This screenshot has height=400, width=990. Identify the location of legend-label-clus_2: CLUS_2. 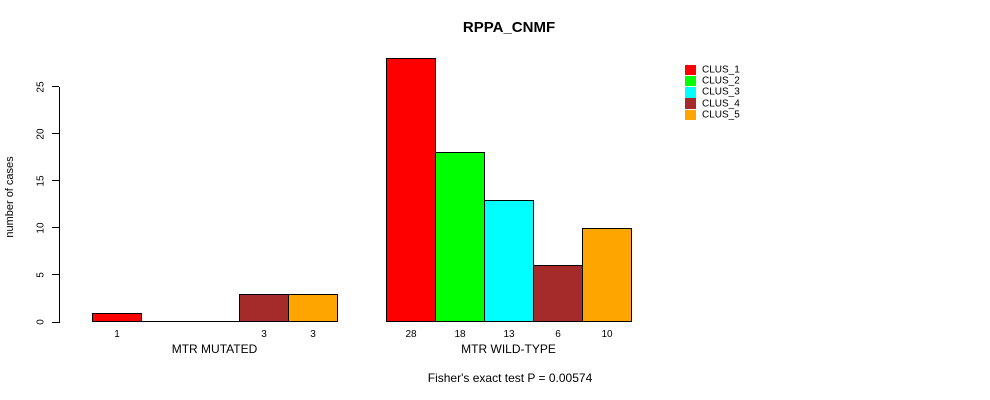
(721, 81).